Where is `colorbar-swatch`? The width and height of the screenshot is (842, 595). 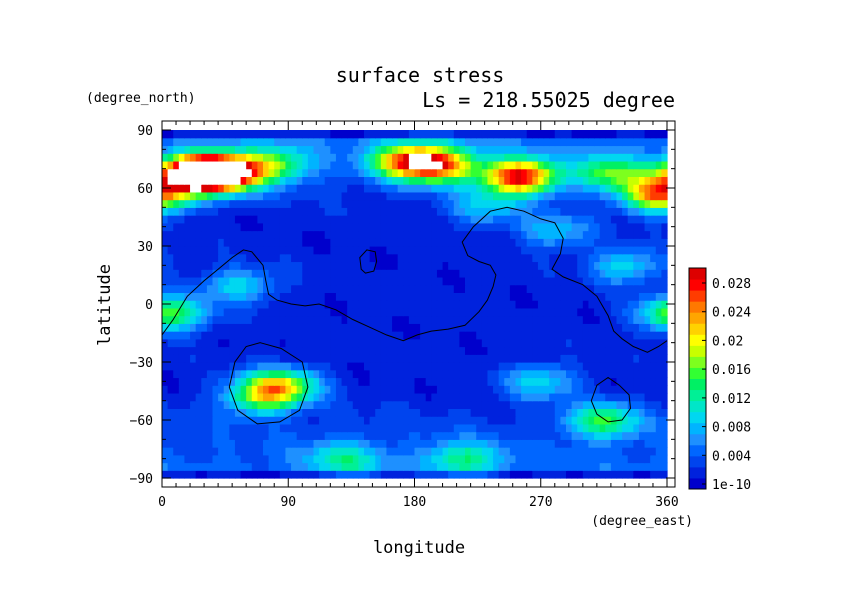 colorbar-swatch is located at coordinates (697, 318).